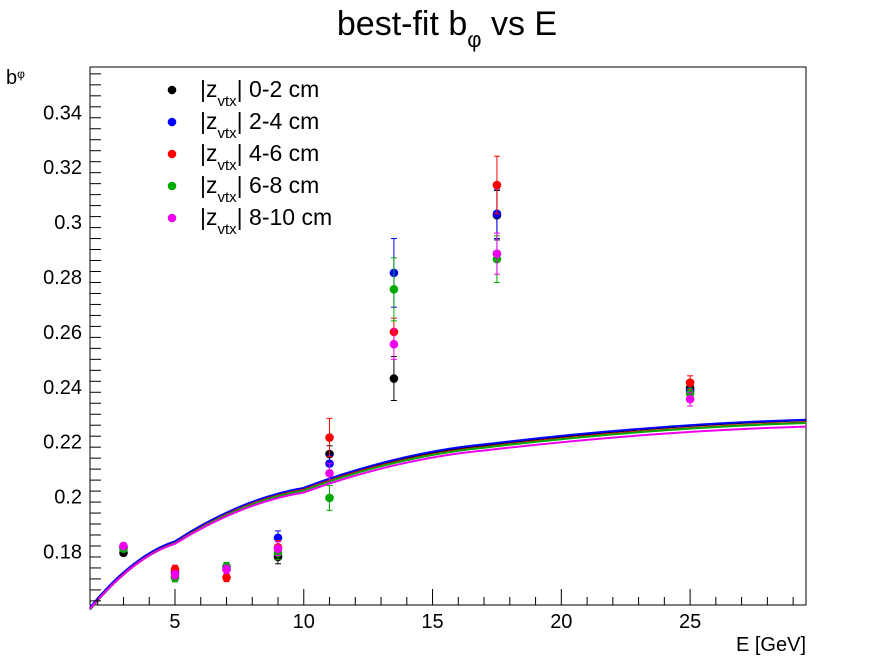 The height and width of the screenshot is (672, 896). What do you see at coordinates (432, 622) in the screenshot?
I see `x-tick-label: 15` at bounding box center [432, 622].